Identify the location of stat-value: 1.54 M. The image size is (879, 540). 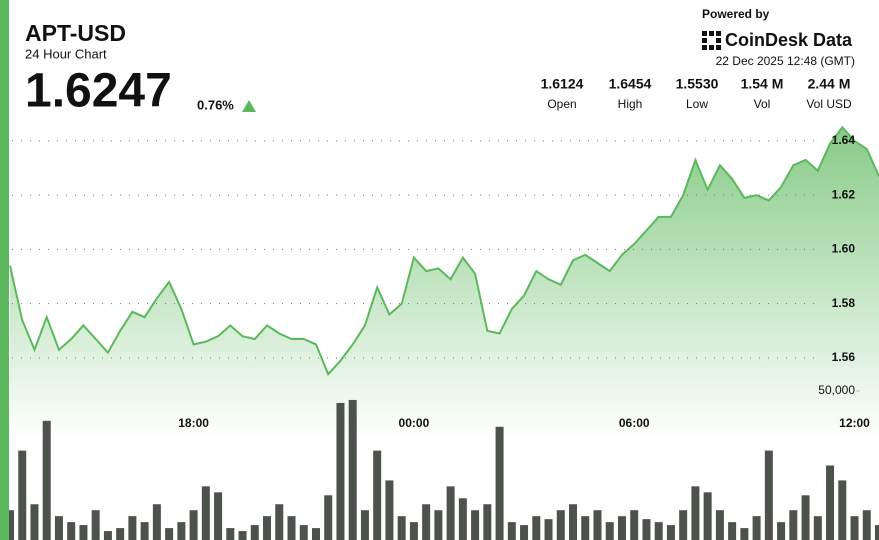
(762, 84).